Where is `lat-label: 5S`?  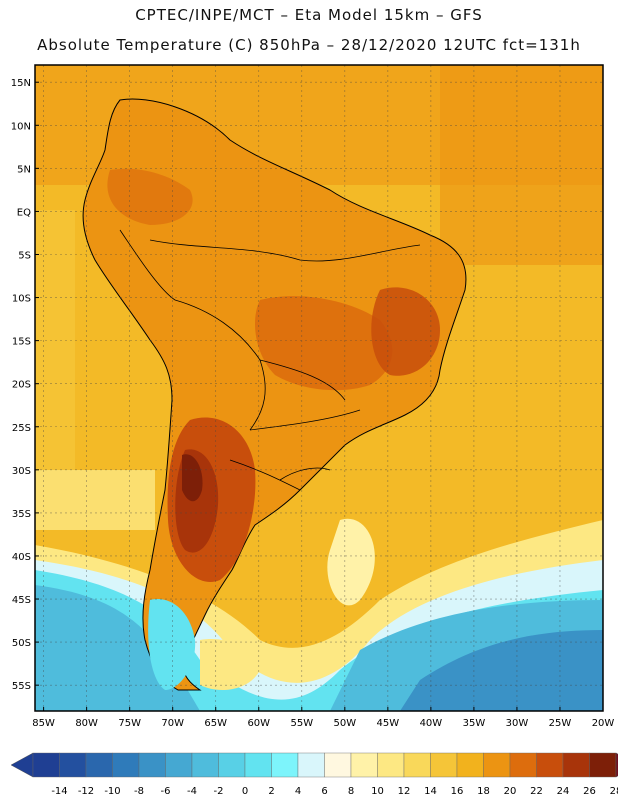
lat-label: 5S is located at coordinates (24, 255).